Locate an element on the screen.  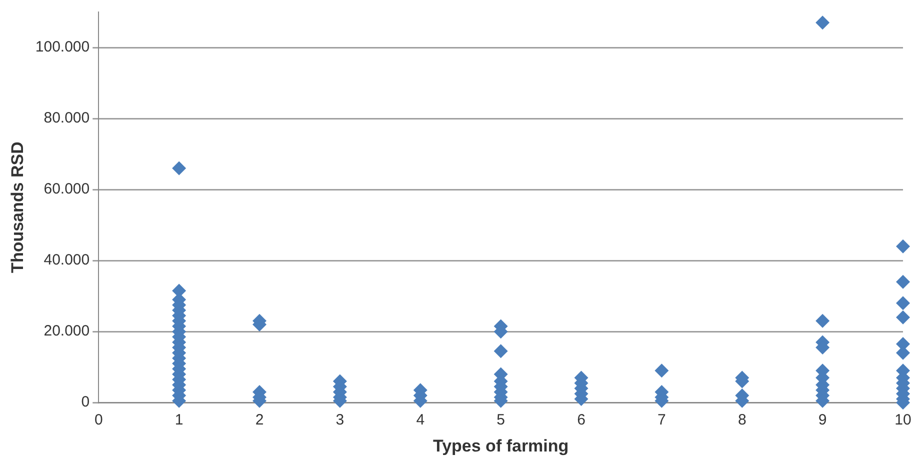
x-tick-label: 7 is located at coordinates (662, 420).